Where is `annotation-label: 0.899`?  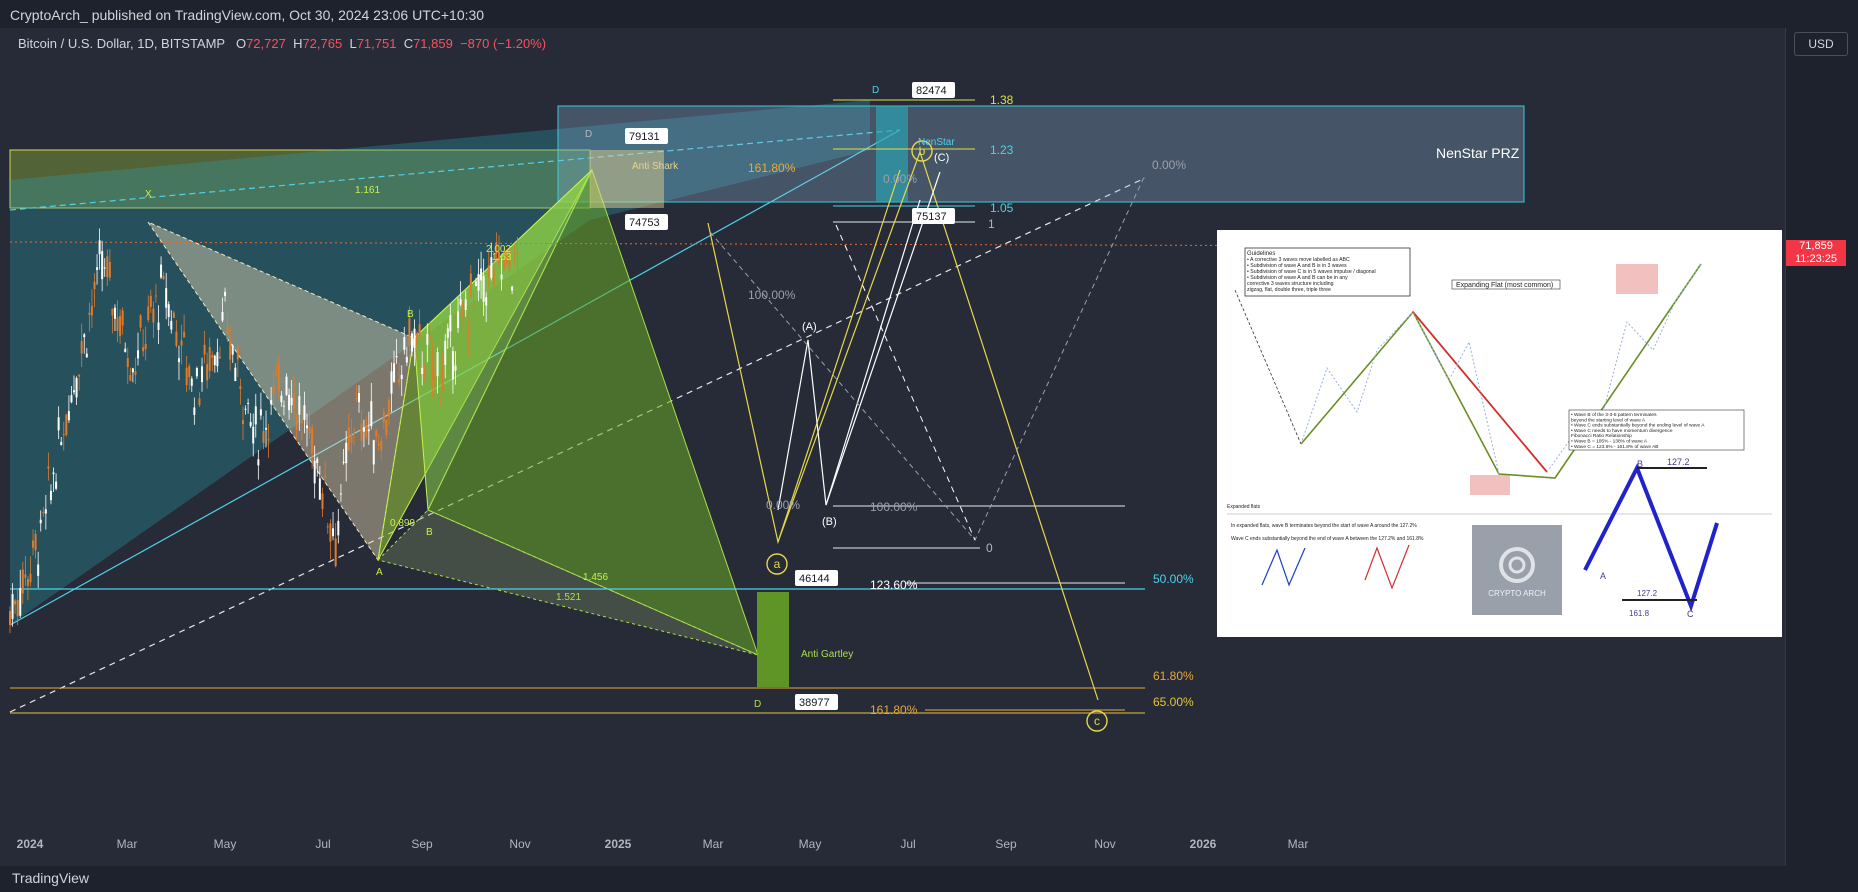
annotation-label: 0.899 is located at coordinates (402, 523).